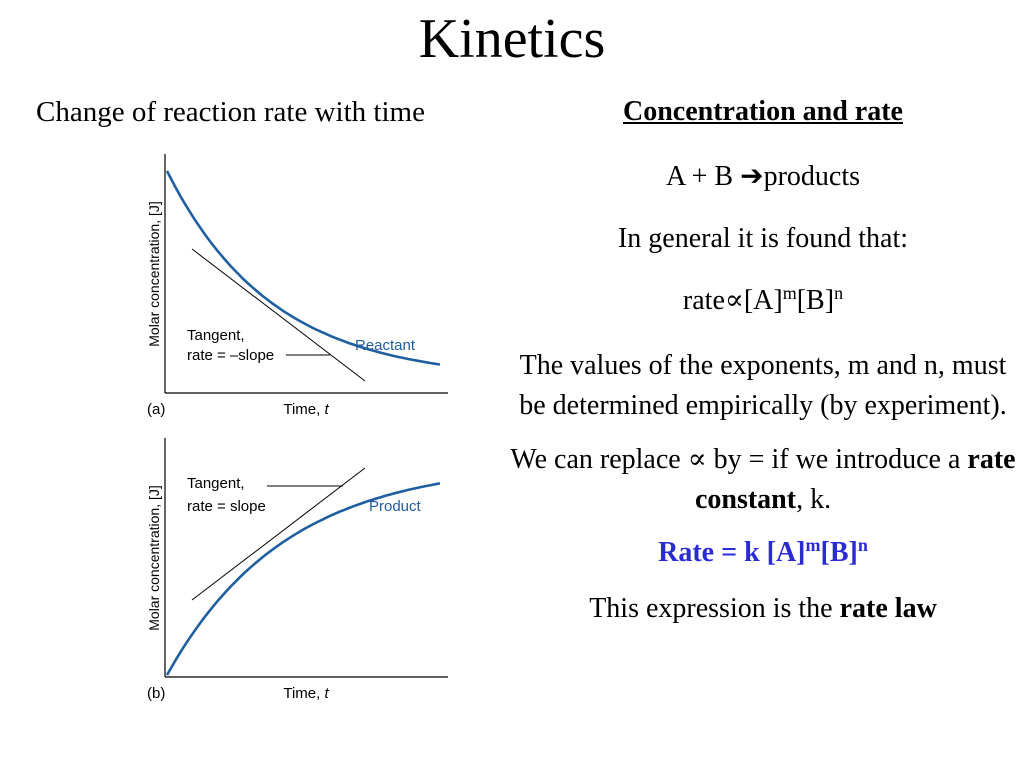 This screenshot has height=768, width=1024. Describe the element at coordinates (763, 111) in the screenshot. I see `concentration-heading: Concentration and rate` at that location.